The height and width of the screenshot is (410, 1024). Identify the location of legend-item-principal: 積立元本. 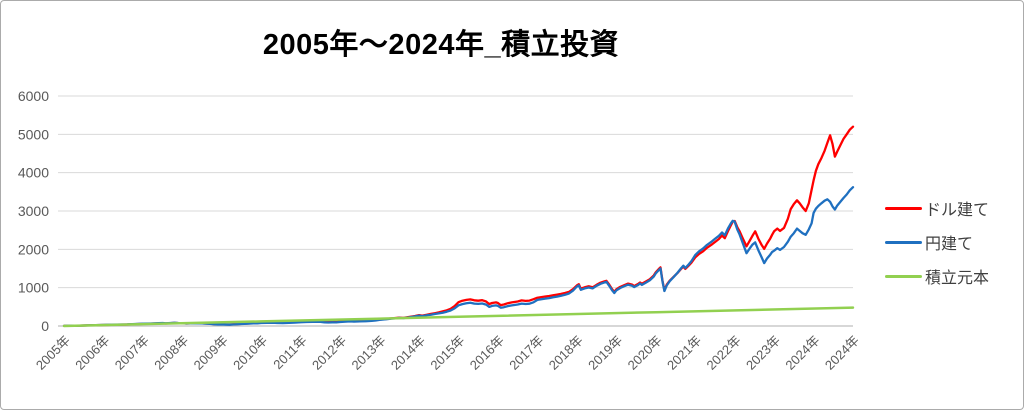
(937, 276).